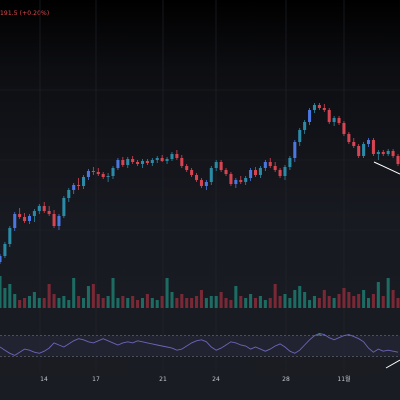 This screenshot has width=400, height=400. What do you see at coordinates (386, 168) in the screenshot?
I see `trend-line` at bounding box center [386, 168].